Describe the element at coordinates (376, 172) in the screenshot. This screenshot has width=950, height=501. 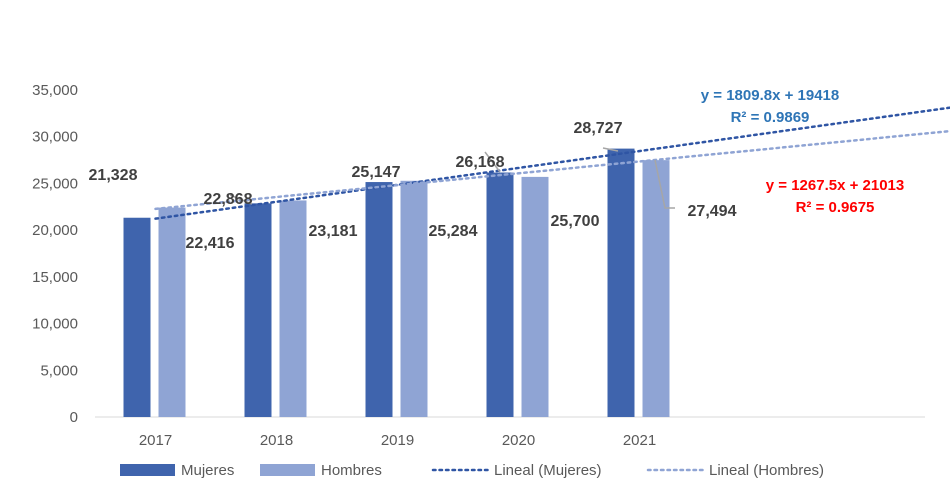
I see `data-label-mujeres: 25,147` at that location.